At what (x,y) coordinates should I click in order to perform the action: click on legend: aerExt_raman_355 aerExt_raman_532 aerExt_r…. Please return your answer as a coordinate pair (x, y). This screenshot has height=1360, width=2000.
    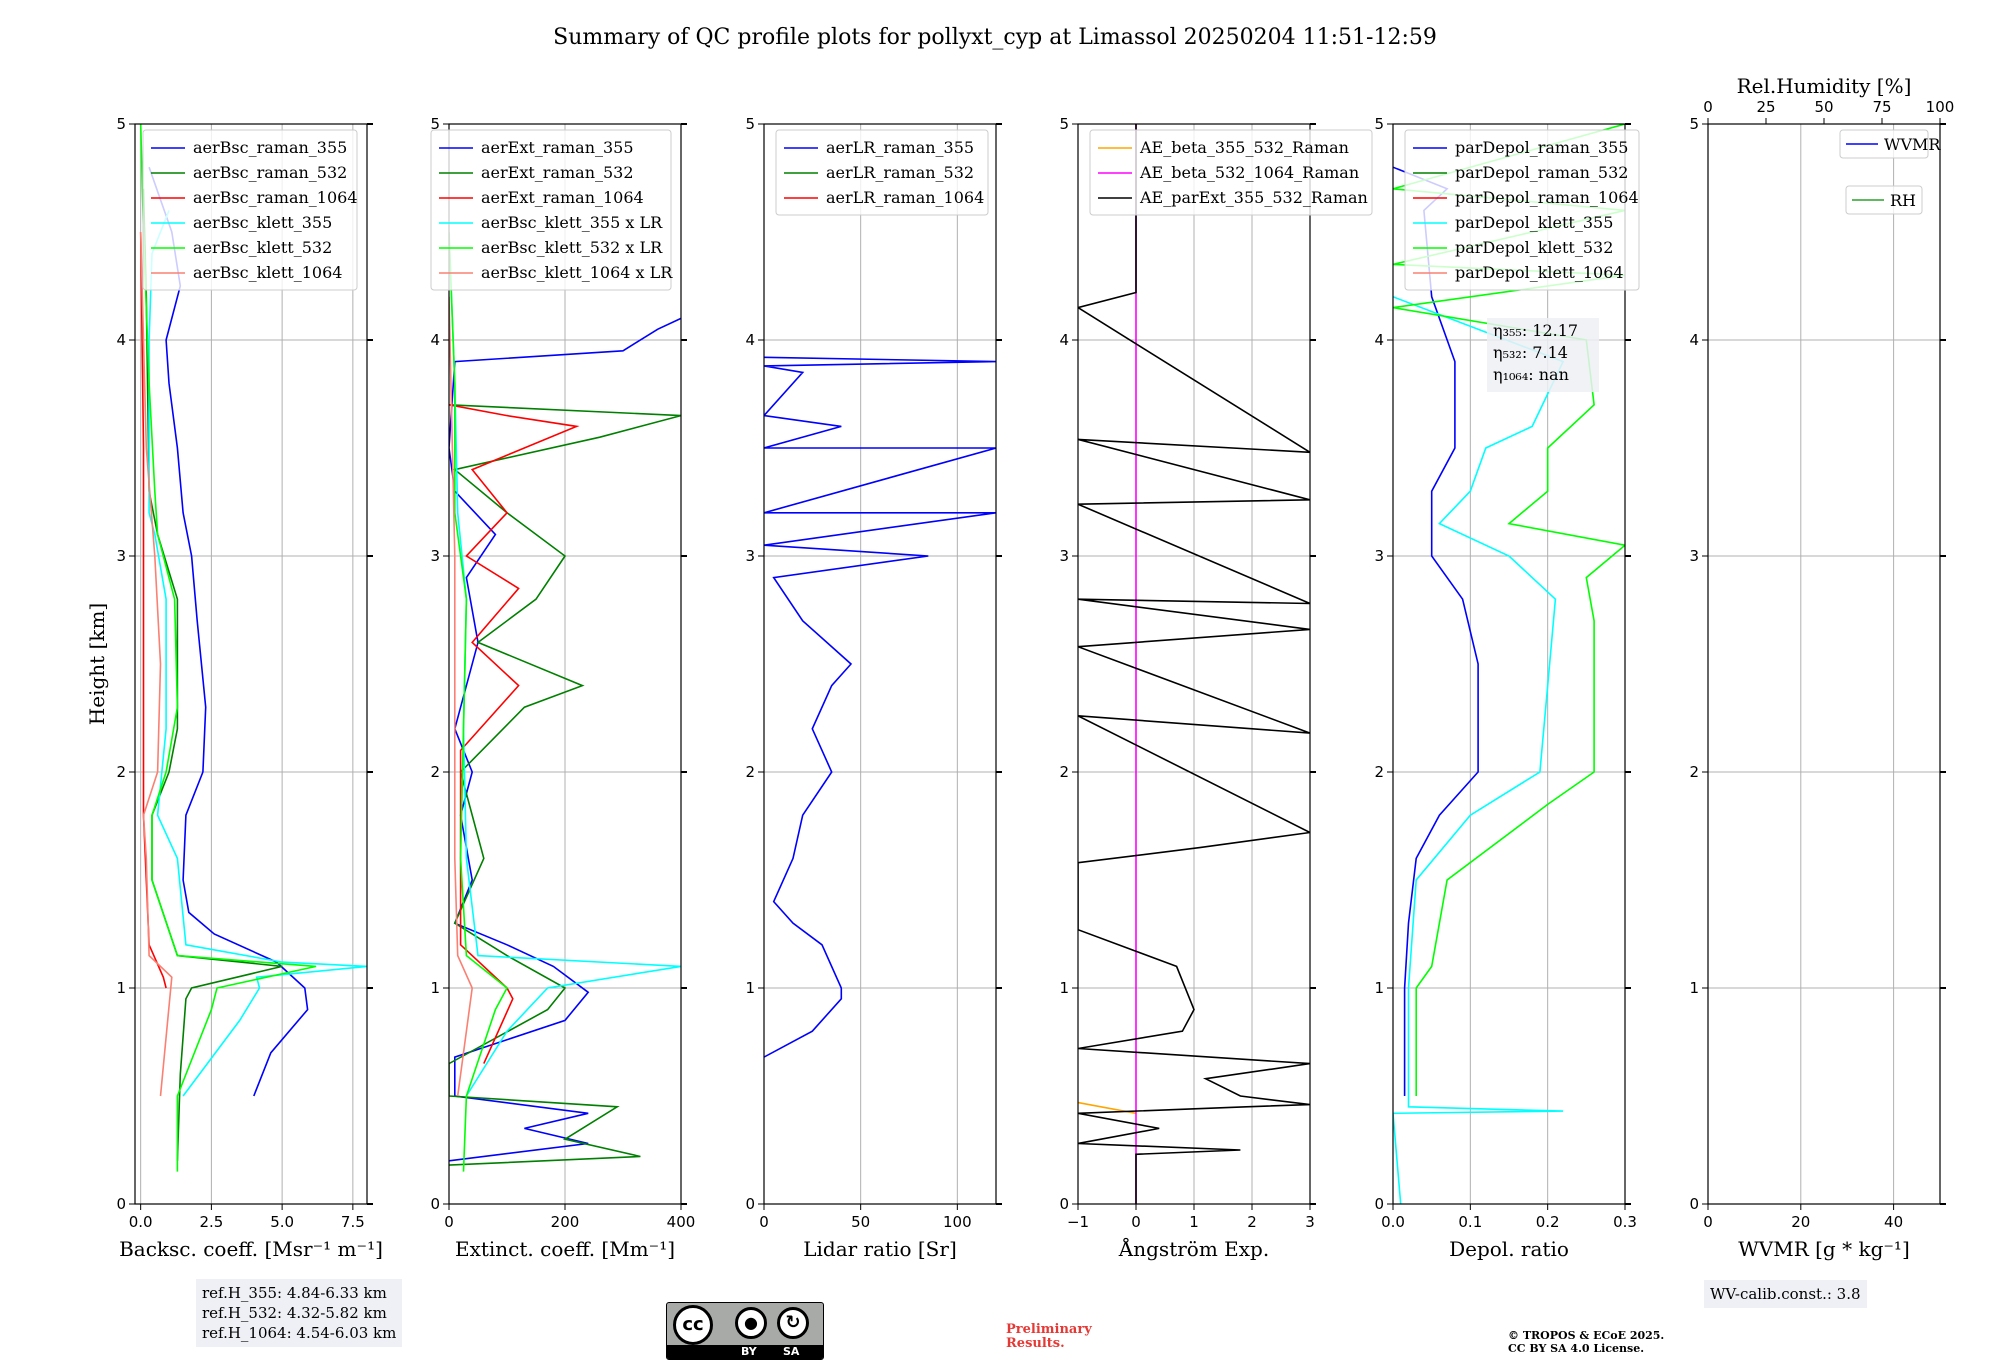
    Looking at the image, I should click on (551, 210).